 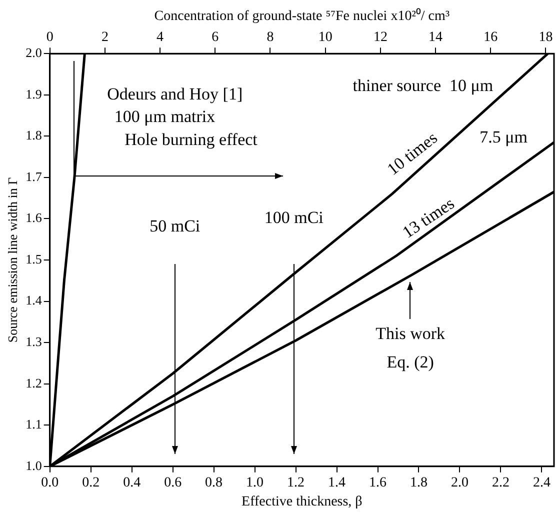 What do you see at coordinates (380, 37) in the screenshot?
I see `x2-tick-label: 12` at bounding box center [380, 37].